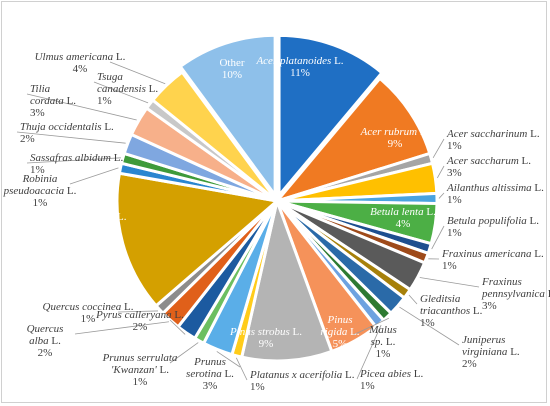 The width and height of the screenshot is (550, 406). Describe the element at coordinates (331, 116) in the screenshot. I see `pie-slice-acer-platanoides-l` at that location.